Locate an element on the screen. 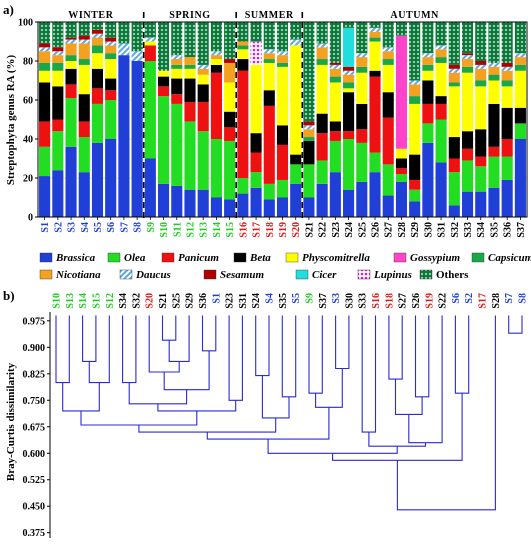 The image size is (531, 550). x-tick-label: S12 is located at coordinates (191, 230).